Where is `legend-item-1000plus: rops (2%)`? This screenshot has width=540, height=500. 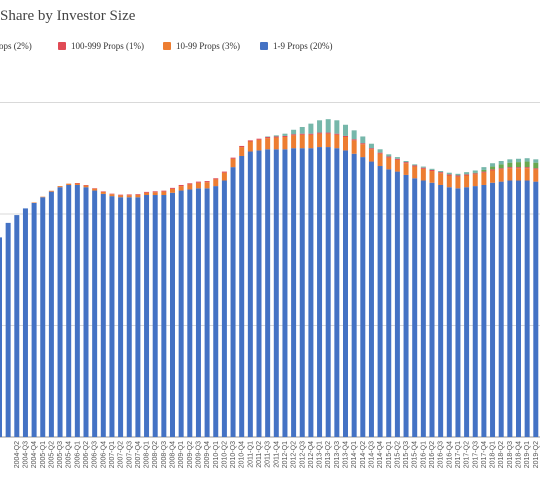
legend-item-1000plus: rops (2%) is located at coordinates (16, 46).